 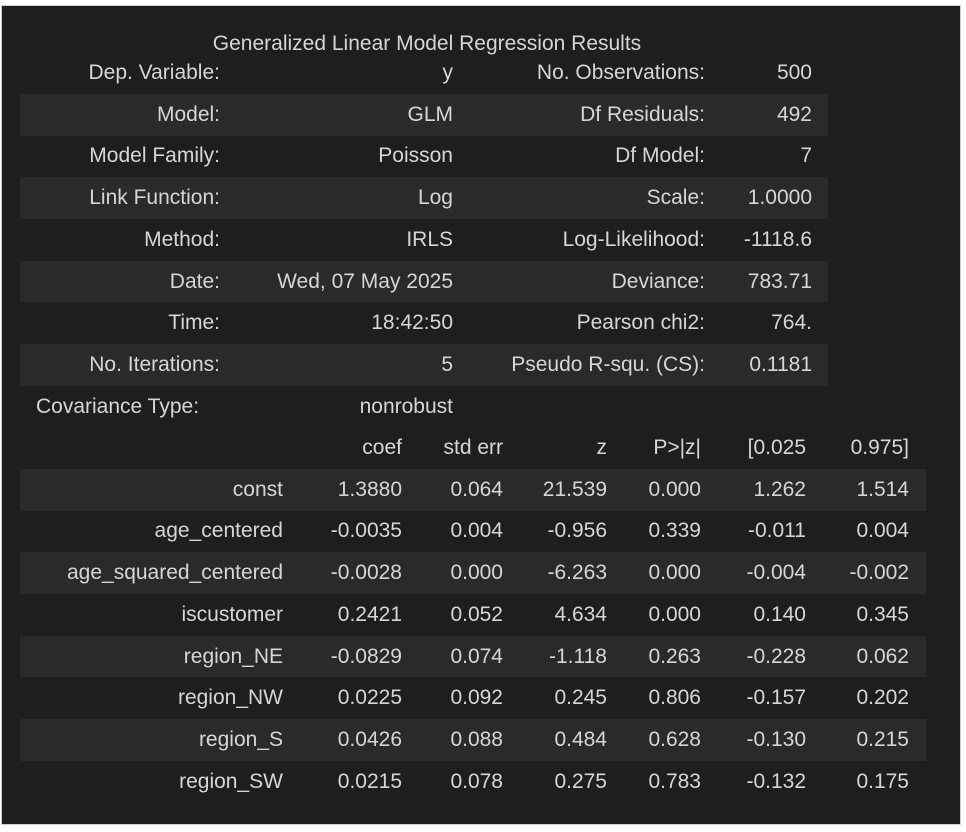 I want to click on coef-value: 0.263, so click(x=674, y=656).